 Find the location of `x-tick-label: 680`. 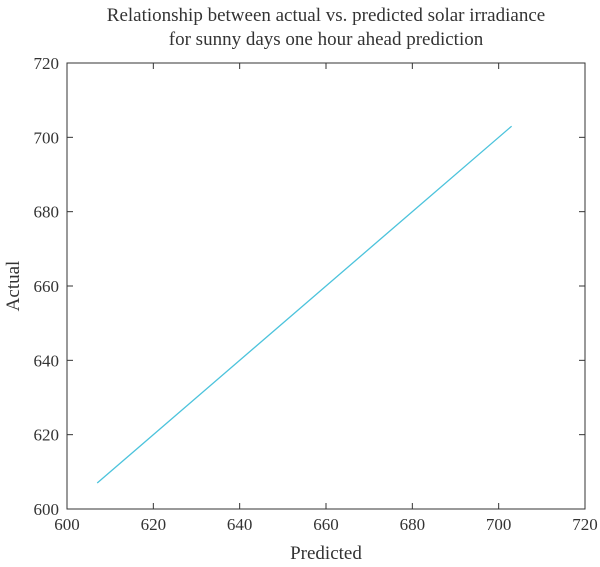

x-tick-label: 680 is located at coordinates (413, 524).